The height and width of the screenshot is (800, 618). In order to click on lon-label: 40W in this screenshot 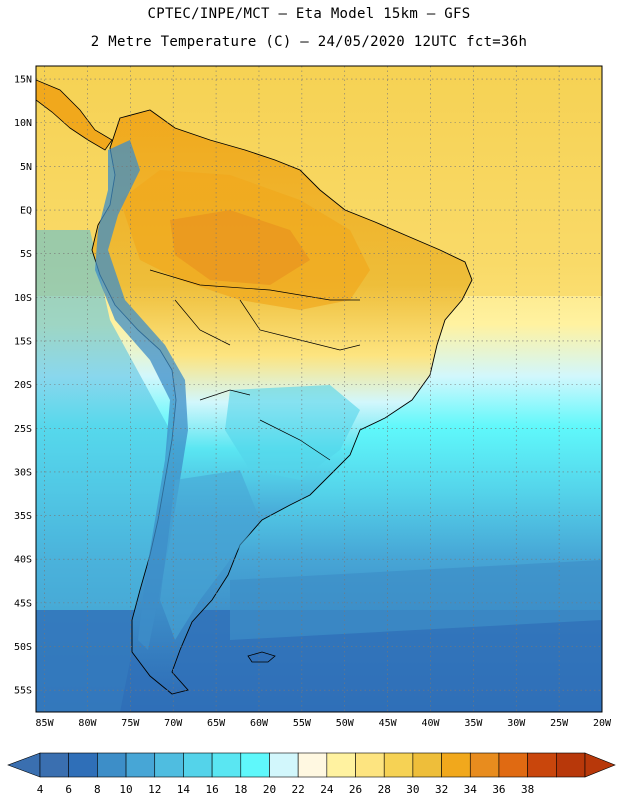, I will do `click(430, 723)`.